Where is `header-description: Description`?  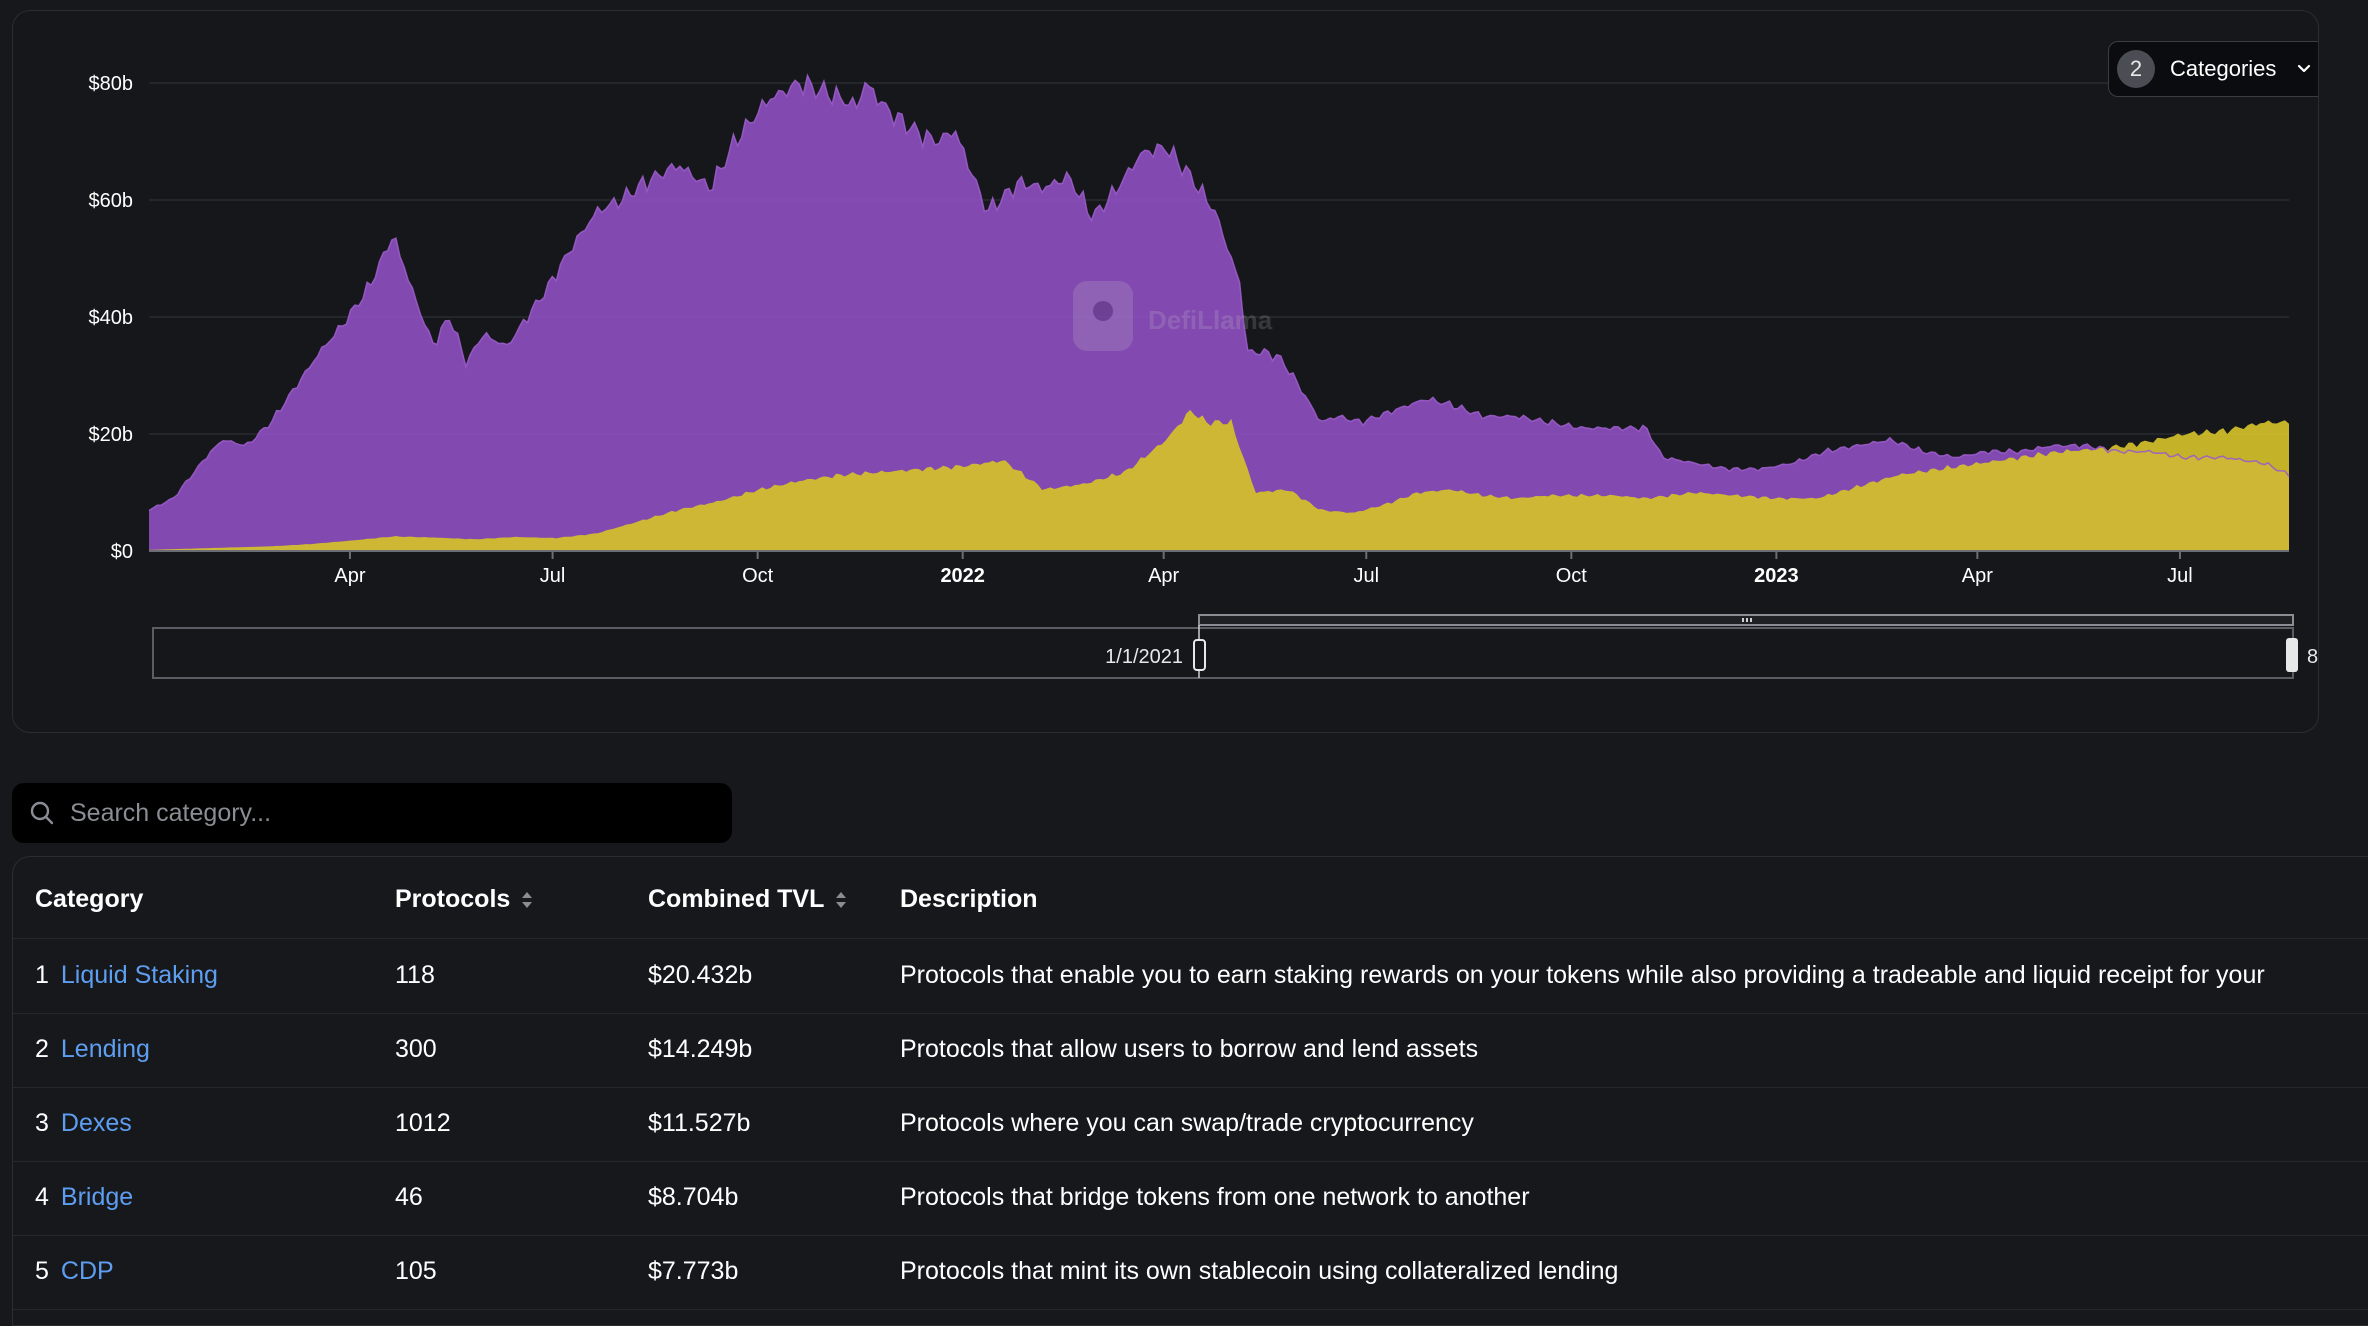
header-description: Description is located at coordinates (969, 899).